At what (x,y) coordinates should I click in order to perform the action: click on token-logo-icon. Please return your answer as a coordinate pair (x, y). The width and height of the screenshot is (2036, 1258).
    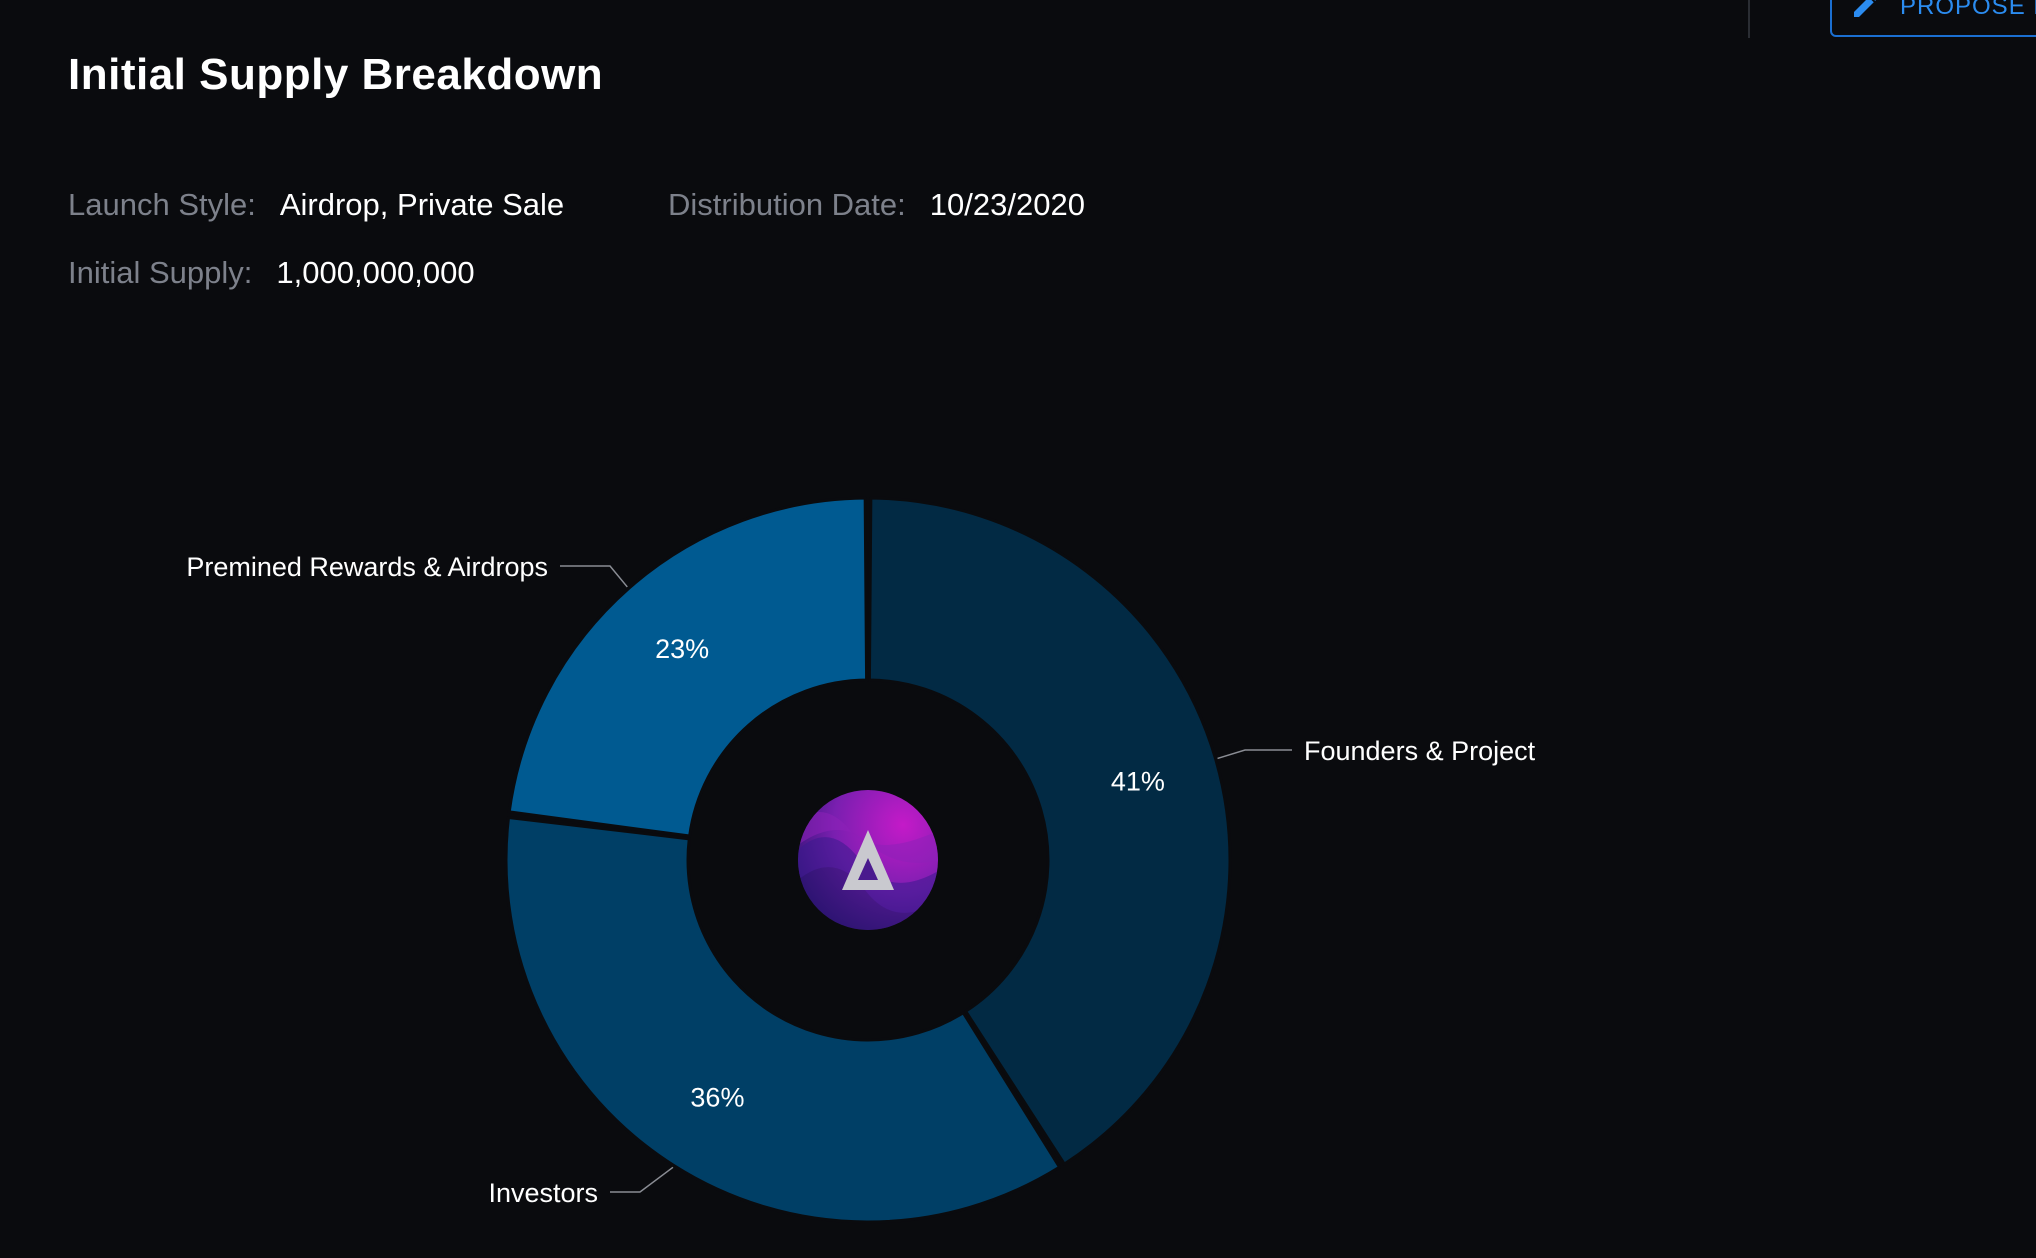
    Looking at the image, I should click on (868, 860).